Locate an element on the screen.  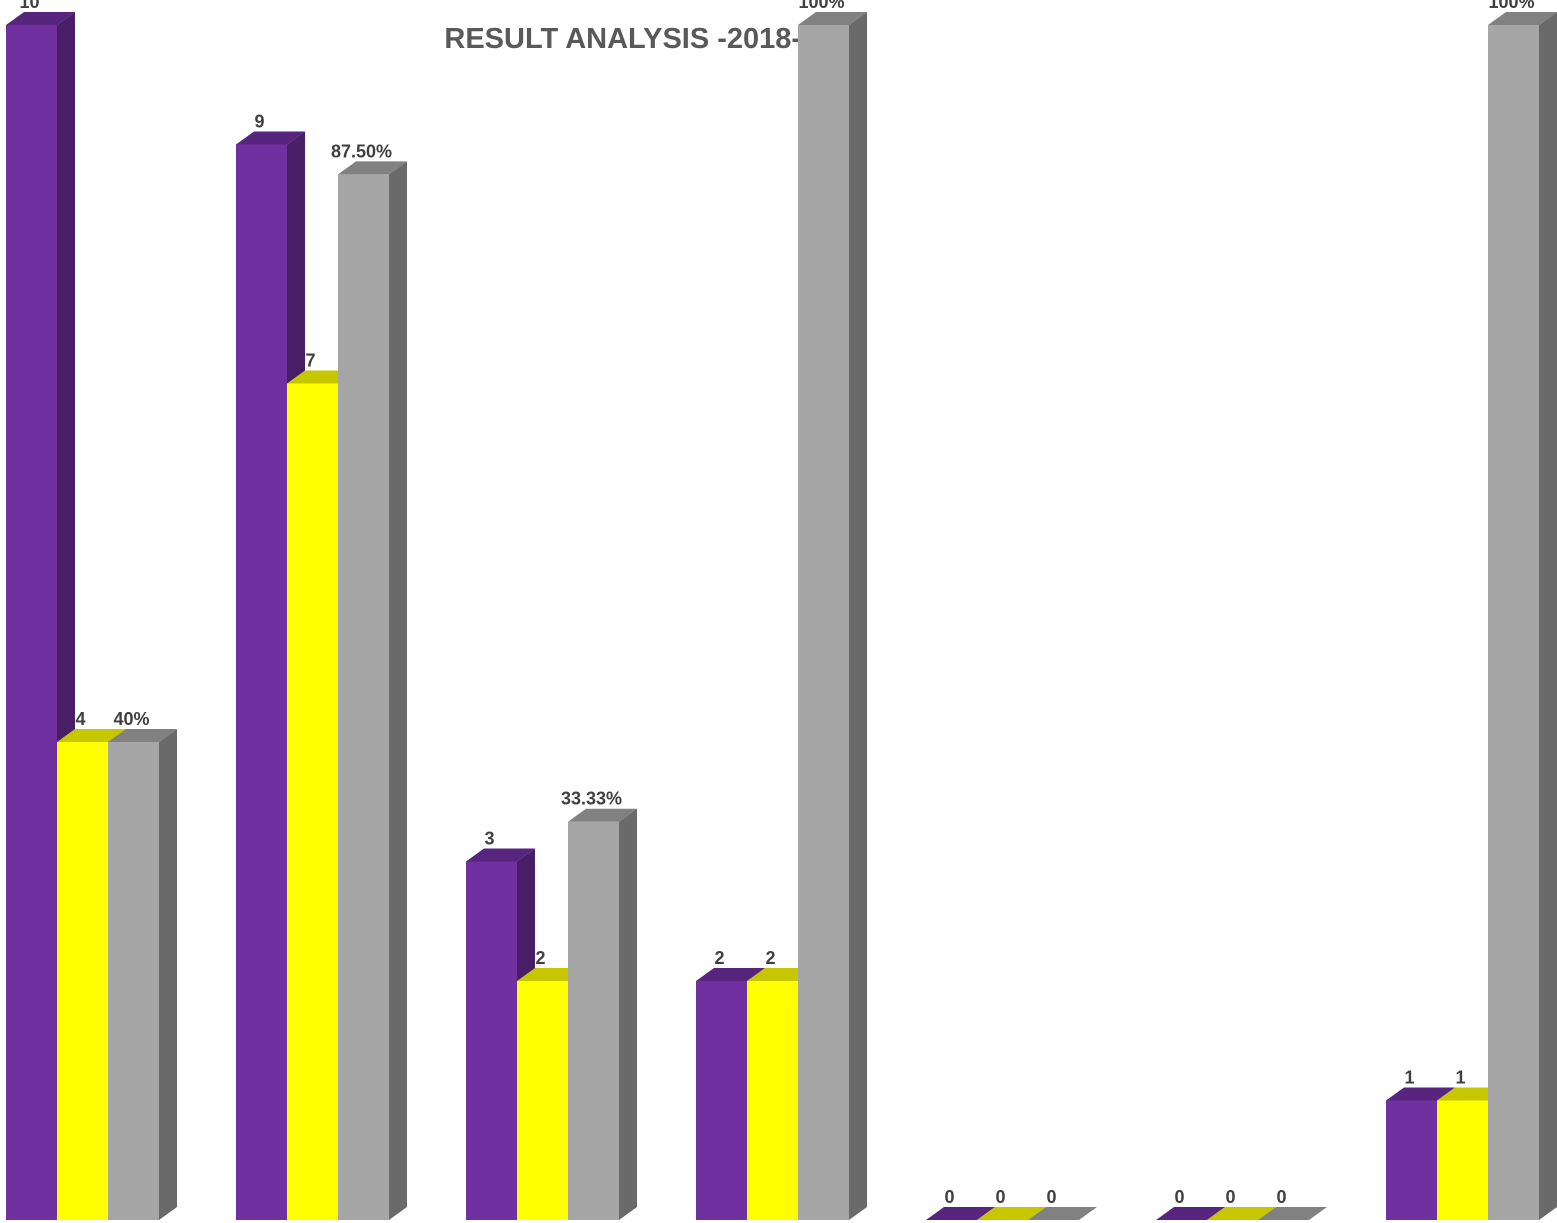
data-label: 9 is located at coordinates (259, 122).